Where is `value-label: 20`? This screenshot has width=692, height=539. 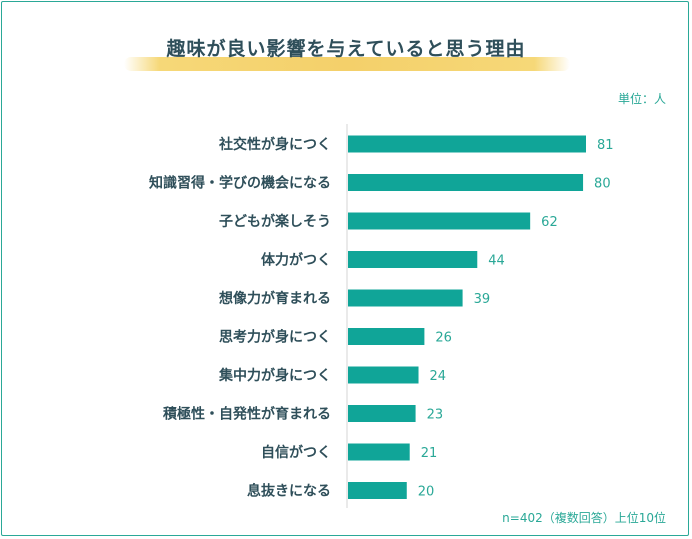
value-label: 20 is located at coordinates (426, 492).